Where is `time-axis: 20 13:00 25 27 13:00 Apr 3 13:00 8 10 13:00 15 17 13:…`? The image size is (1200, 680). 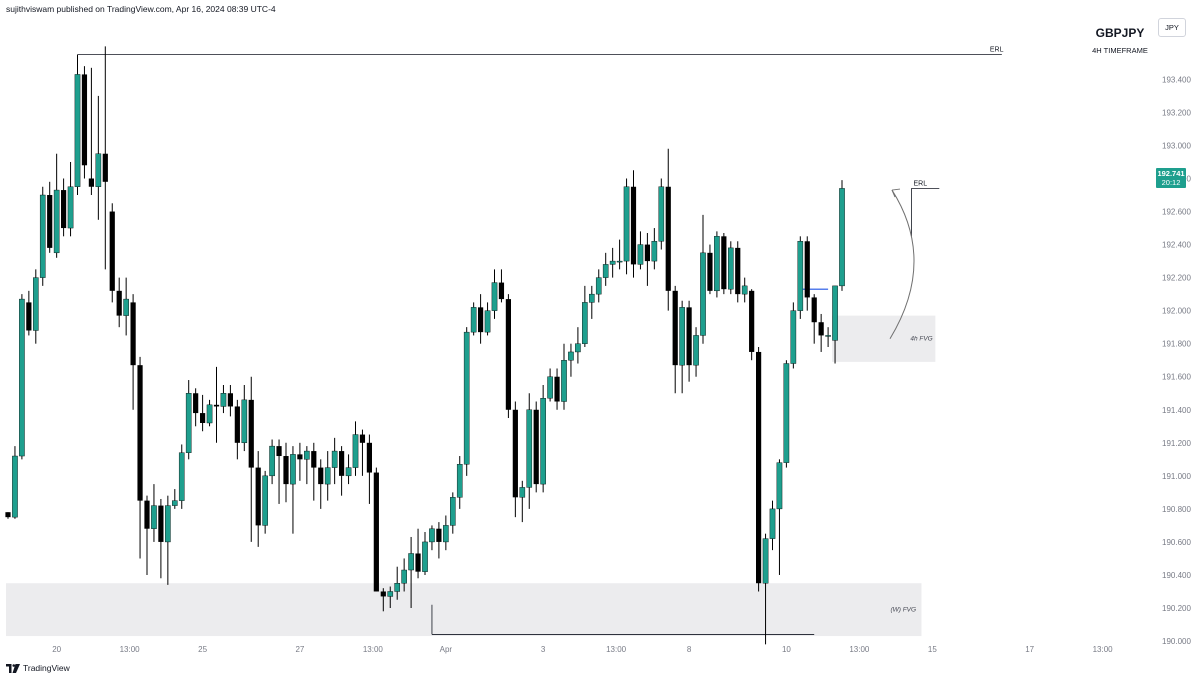 time-axis: 20 13:00 25 27 13:00 Apr 3 13:00 8 10 13:00 15 17 13:… is located at coordinates (582, 649).